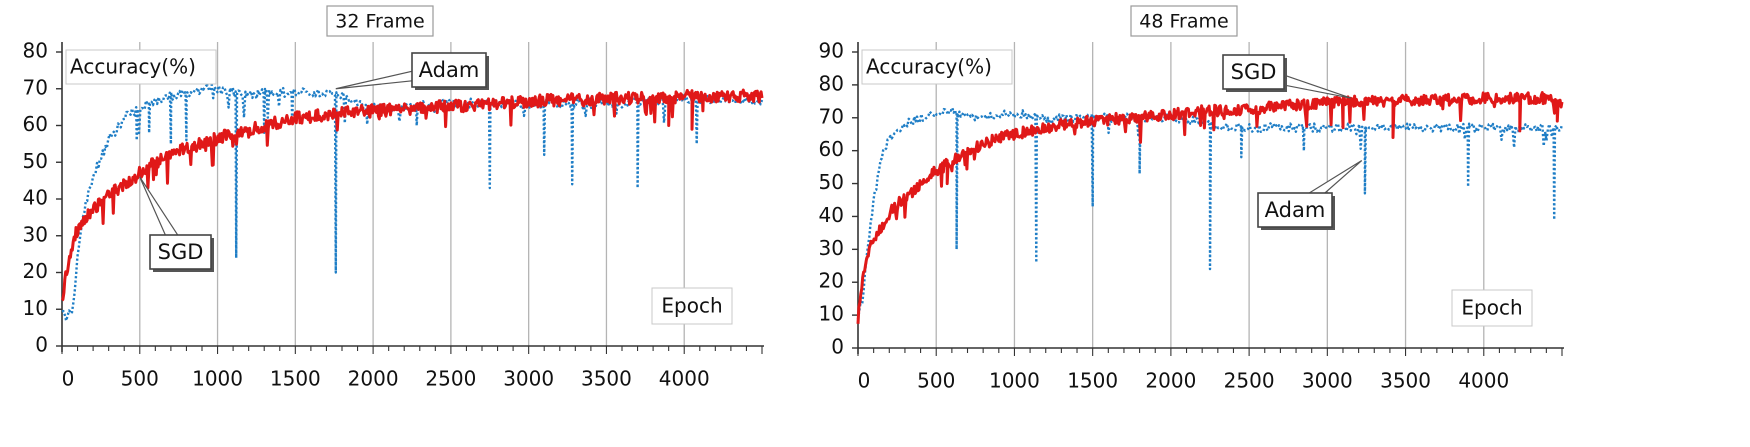  I want to click on chart-title: 32 Frame, so click(380, 21).